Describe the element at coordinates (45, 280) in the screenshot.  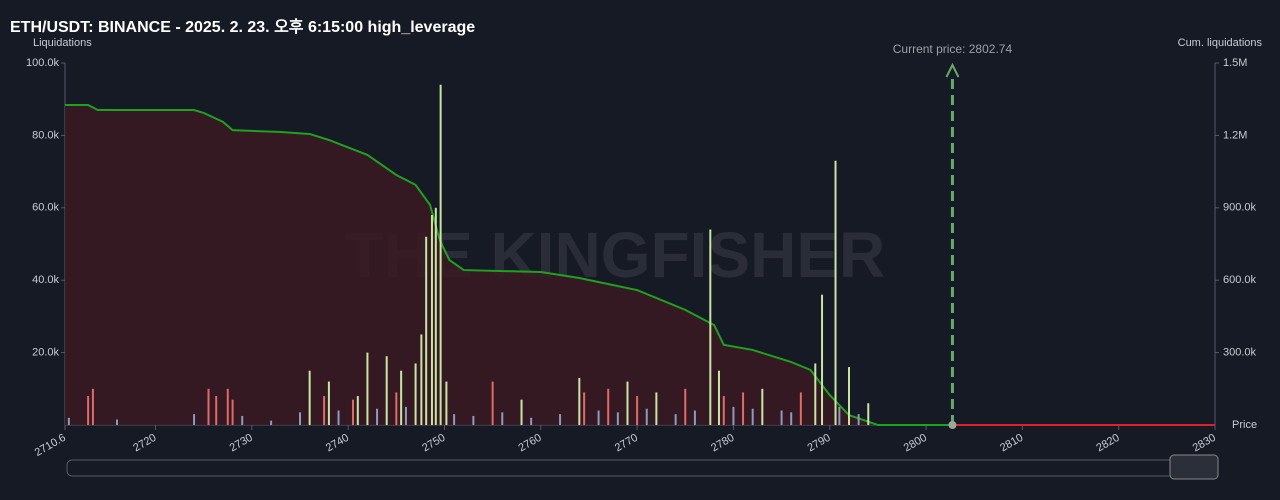
I see `y-tick-label: 40.0k` at that location.